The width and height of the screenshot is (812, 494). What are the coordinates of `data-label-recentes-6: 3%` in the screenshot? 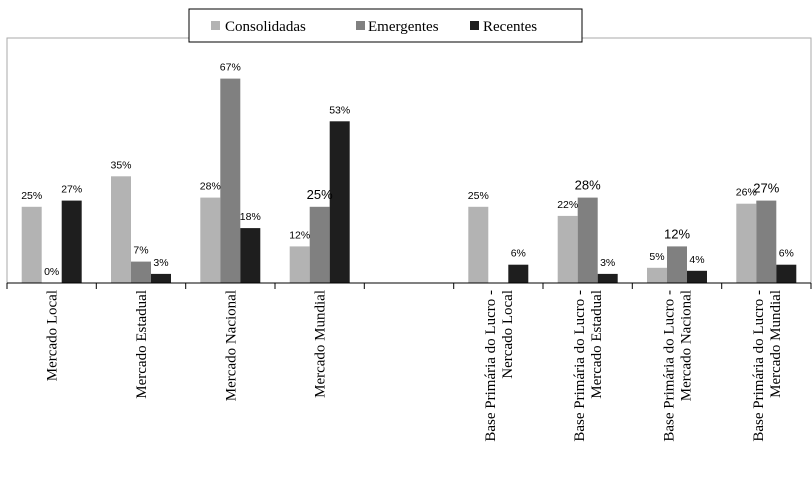 It's located at (607, 263).